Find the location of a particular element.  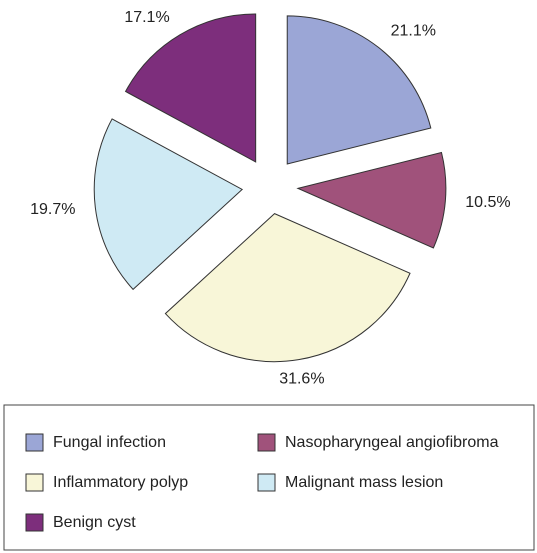

legend-label: Inflammatory polyp is located at coordinates (120, 482).